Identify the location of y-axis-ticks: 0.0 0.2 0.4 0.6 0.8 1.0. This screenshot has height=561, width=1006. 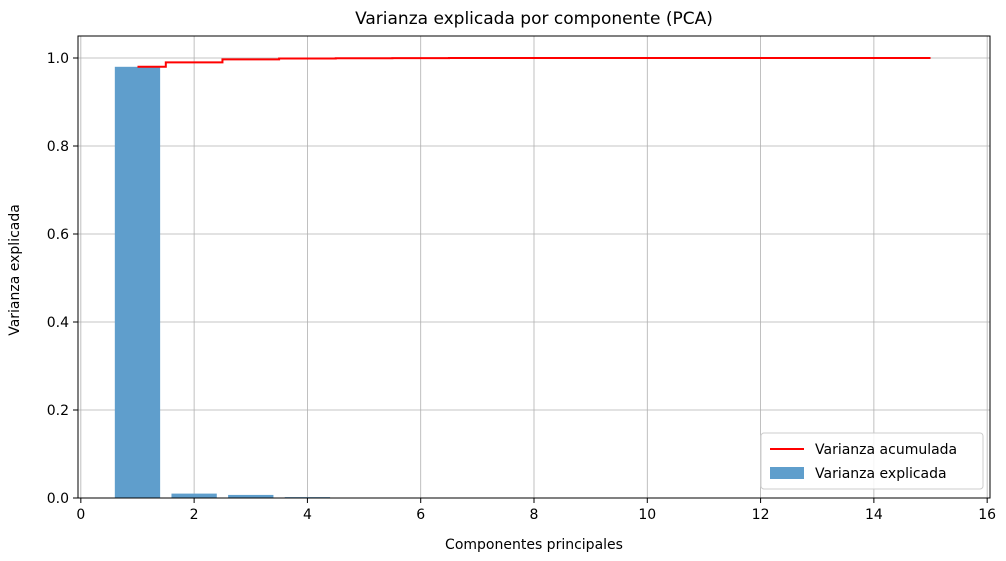
(62, 279).